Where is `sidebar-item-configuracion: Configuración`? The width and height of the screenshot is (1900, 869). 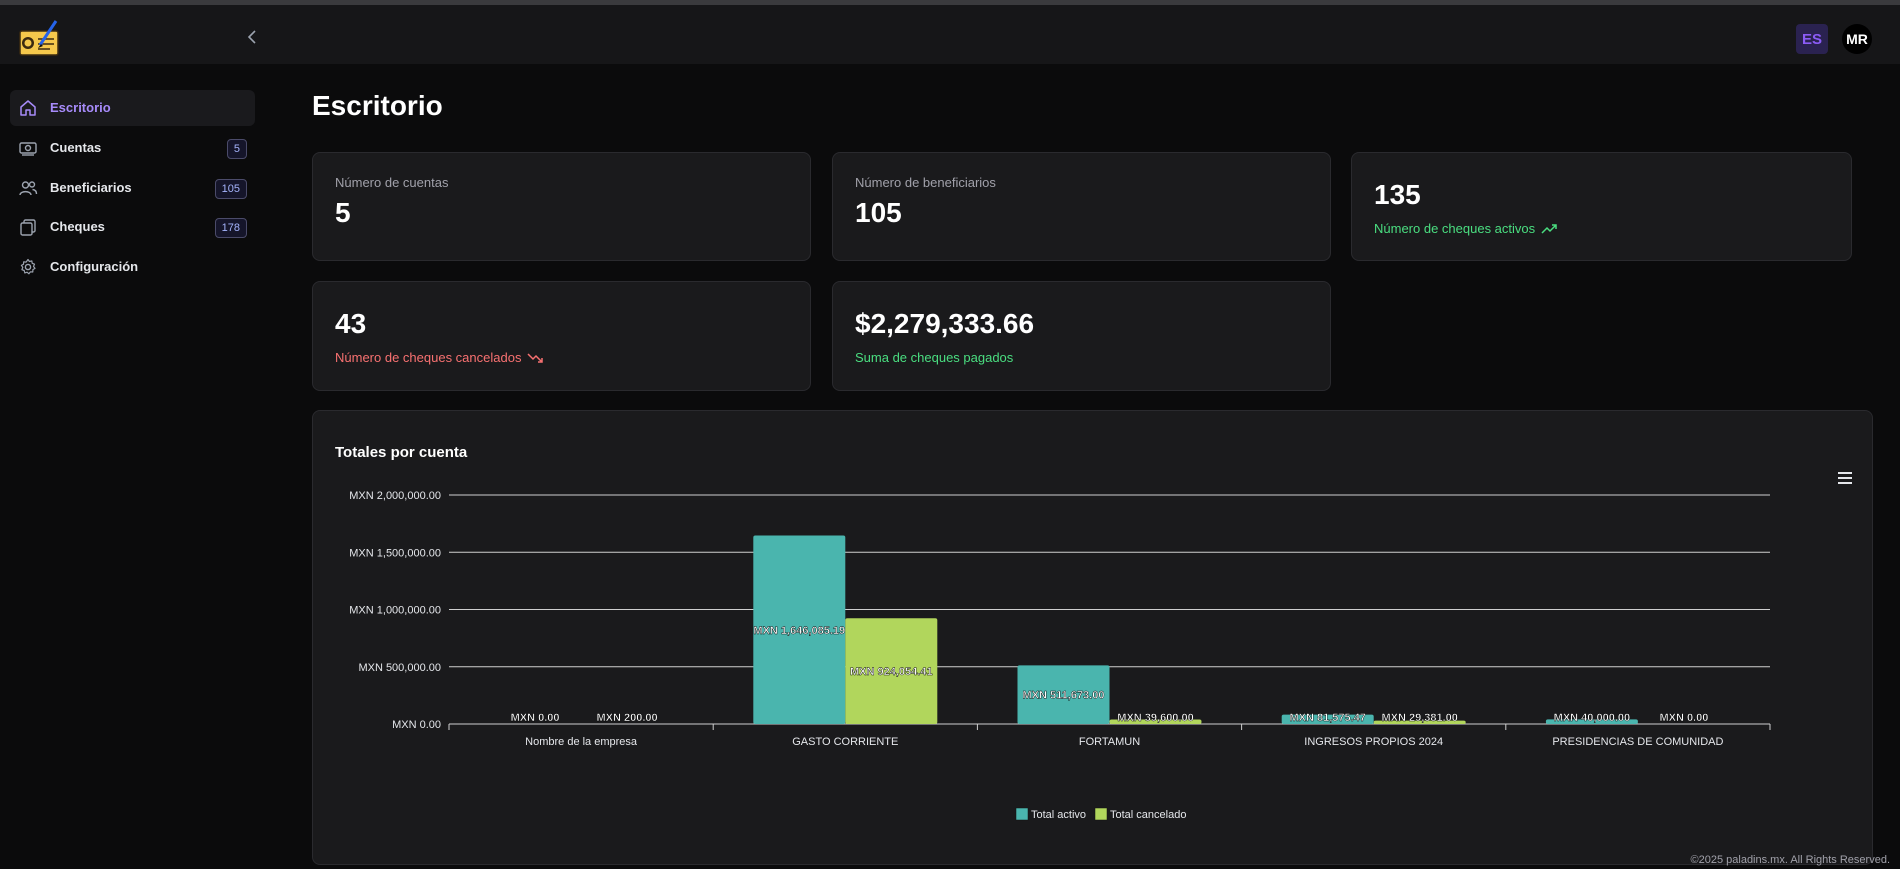 sidebar-item-configuracion: Configuración is located at coordinates (132, 267).